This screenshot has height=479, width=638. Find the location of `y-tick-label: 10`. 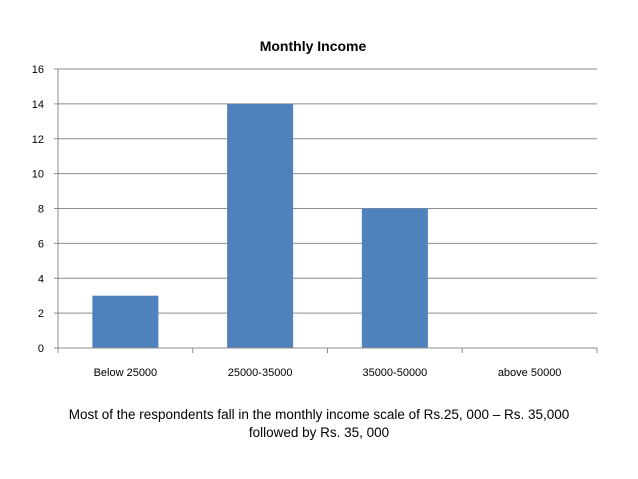

y-tick-label: 10 is located at coordinates (38, 175).